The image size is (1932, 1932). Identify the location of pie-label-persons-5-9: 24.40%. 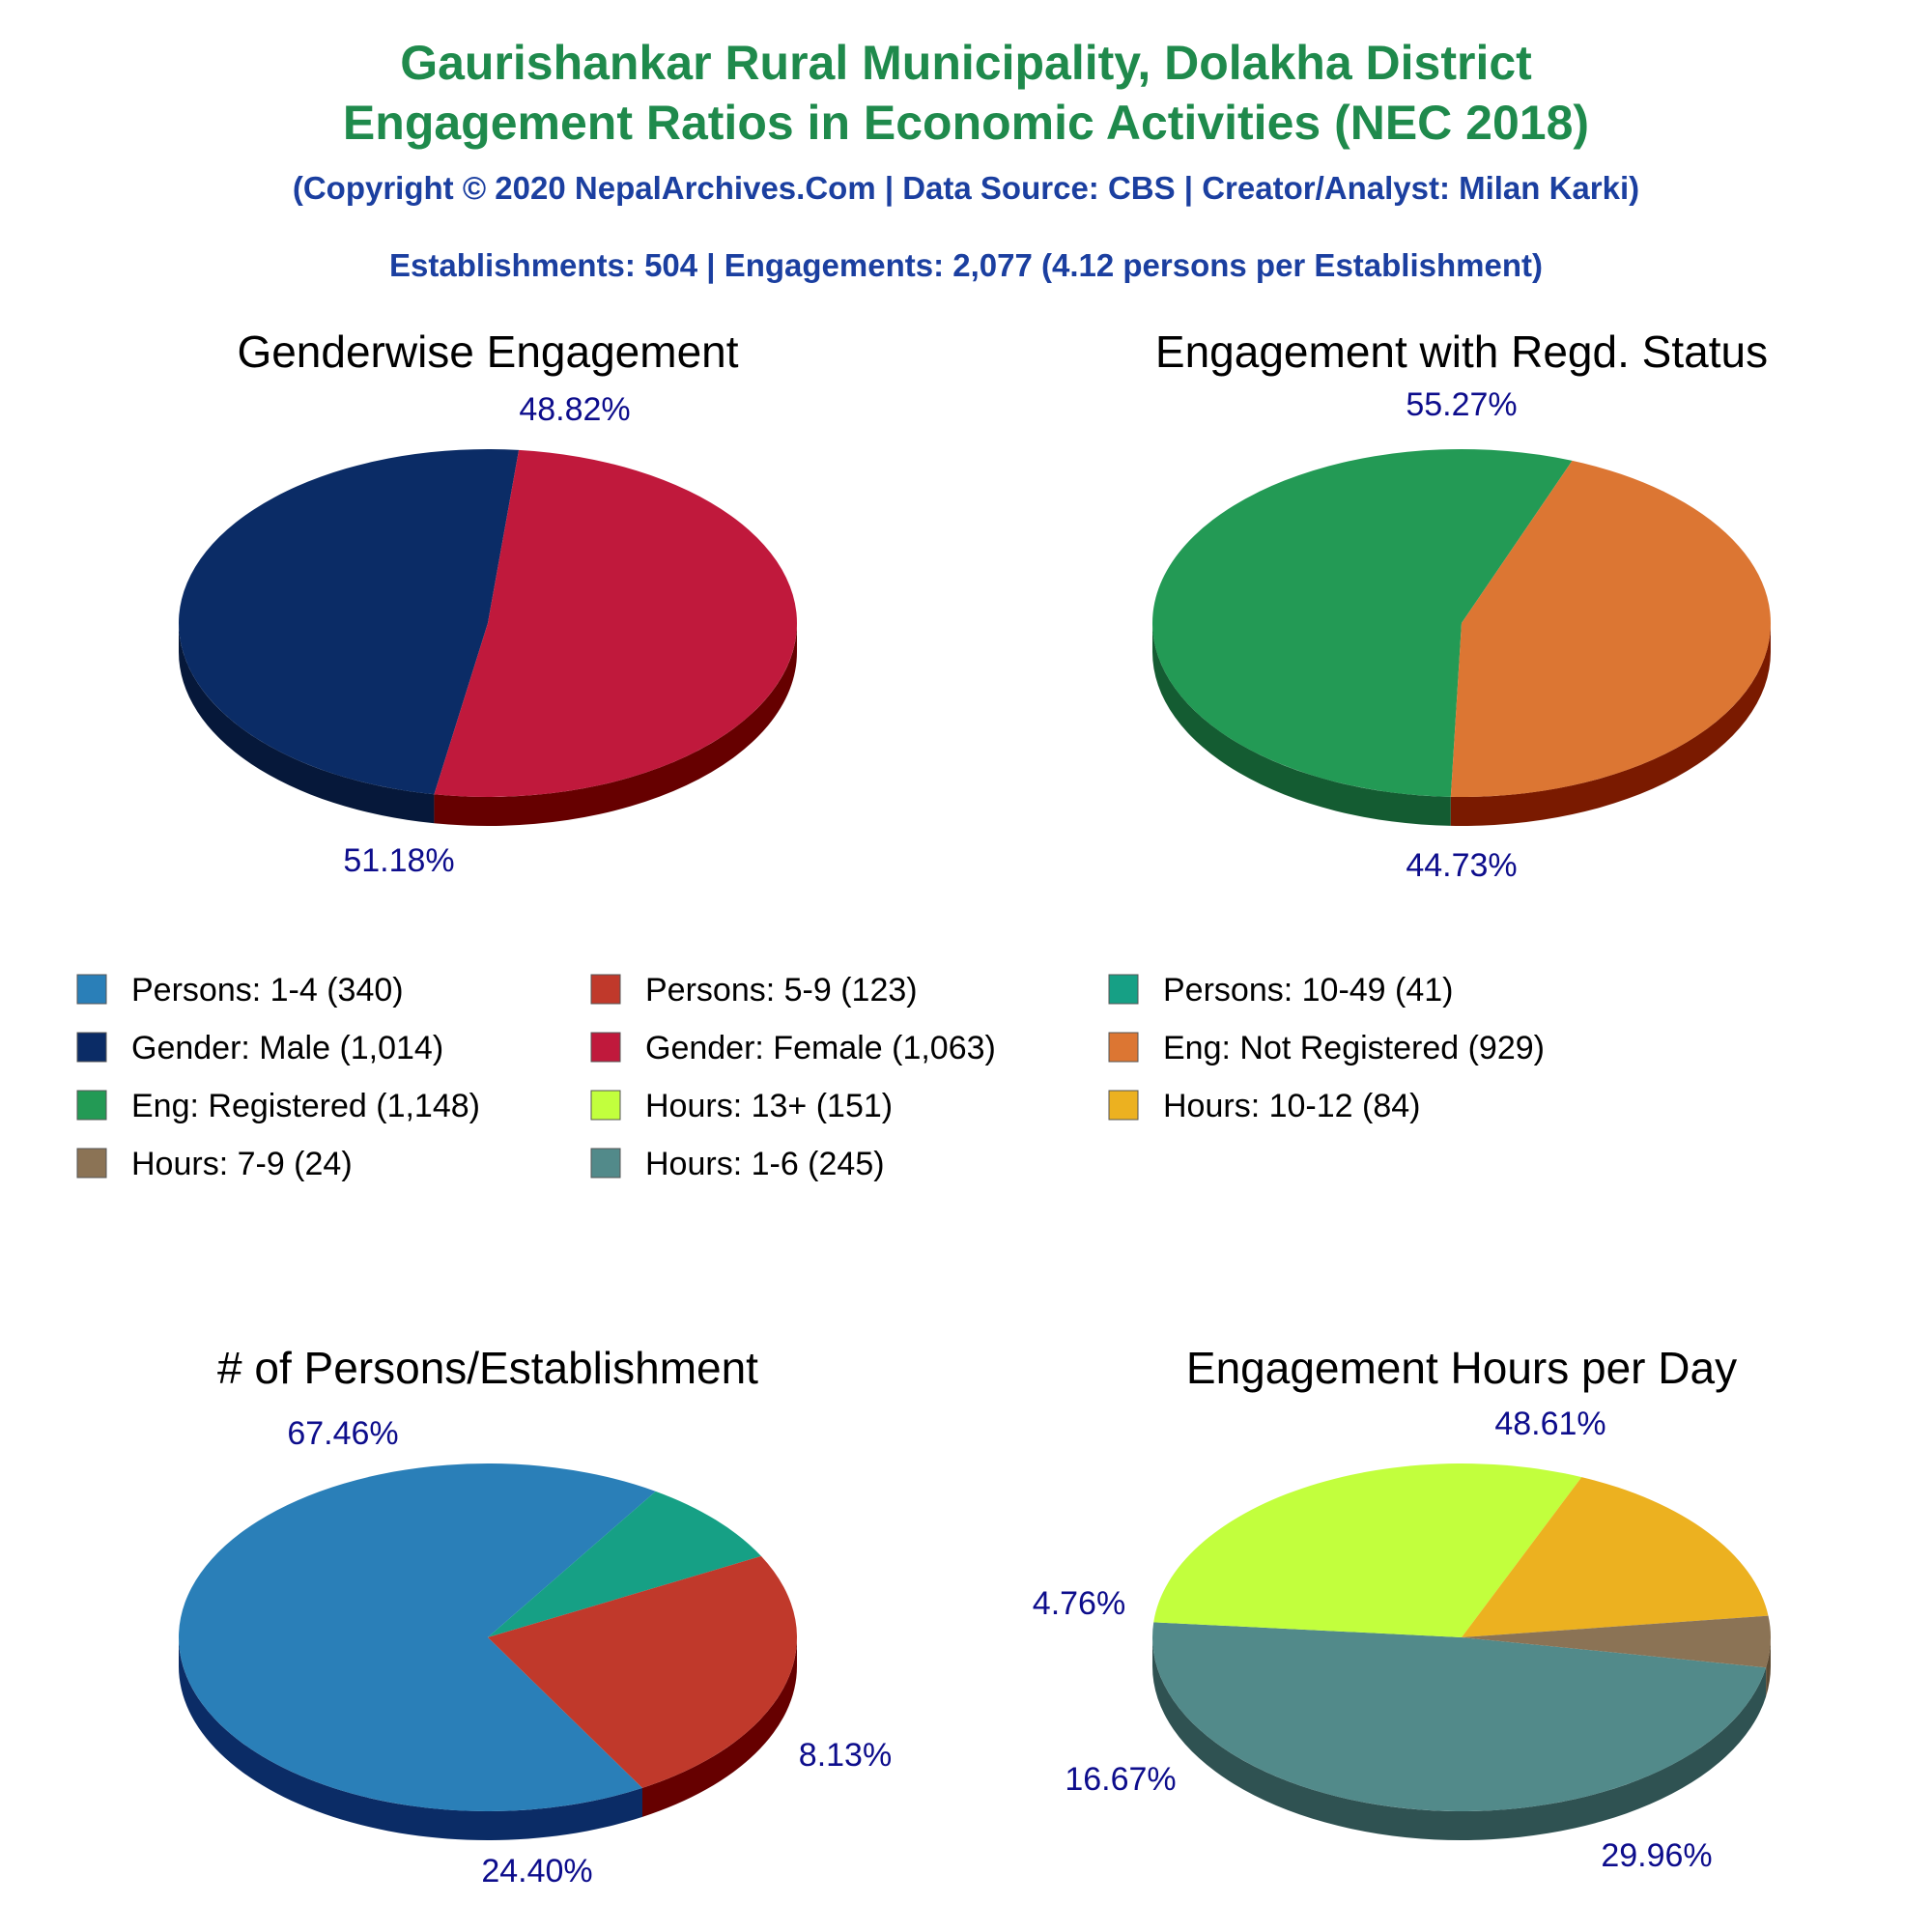
(536, 1871).